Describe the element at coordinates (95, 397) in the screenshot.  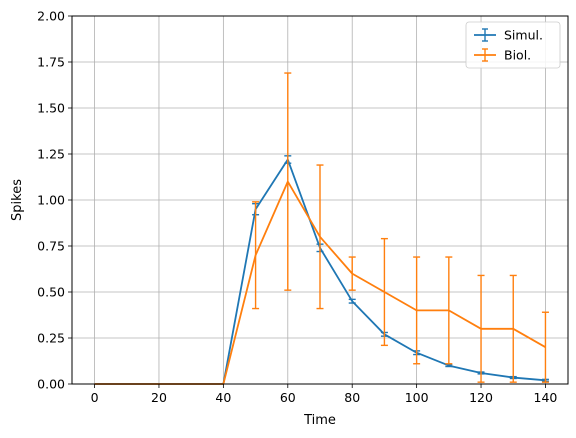
I see `x-tick-label: 0` at that location.